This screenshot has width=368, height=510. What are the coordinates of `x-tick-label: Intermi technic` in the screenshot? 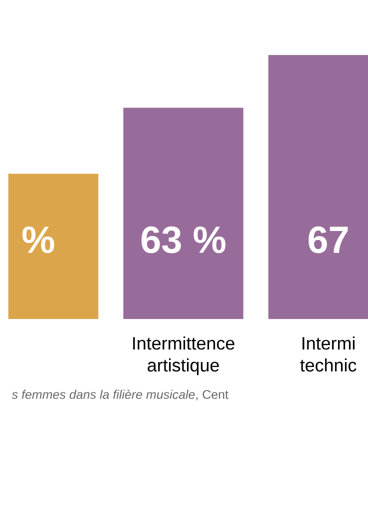 It's located at (328, 354).